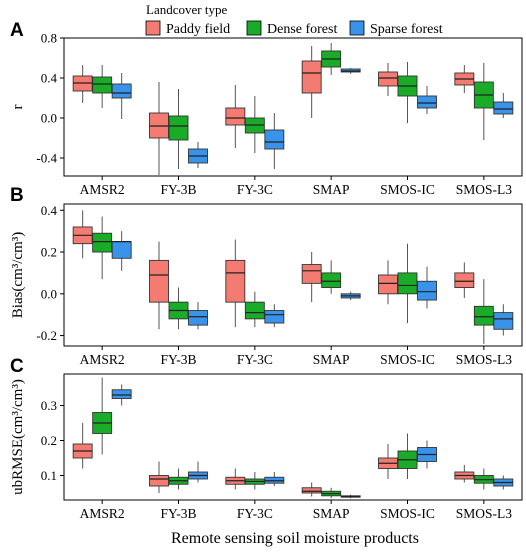 The image size is (526, 552). Describe the element at coordinates (255, 359) in the screenshot. I see `x-tick-label: FY-3C` at that location.